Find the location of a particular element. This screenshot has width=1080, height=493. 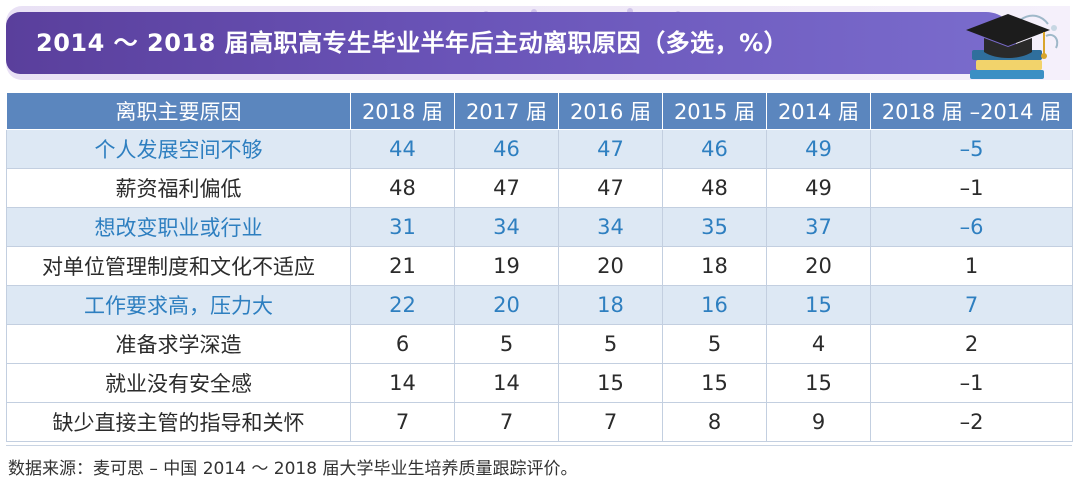

table-row: 缺少直接主管的指导和关怀 7 7 7 8 9 –2 is located at coordinates (539, 422).